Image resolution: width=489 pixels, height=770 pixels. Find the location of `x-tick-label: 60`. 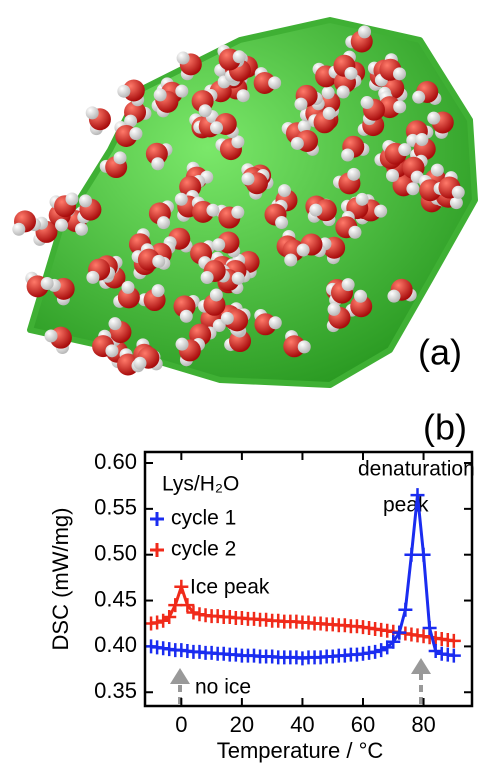

x-tick-label: 60 is located at coordinates (363, 724).